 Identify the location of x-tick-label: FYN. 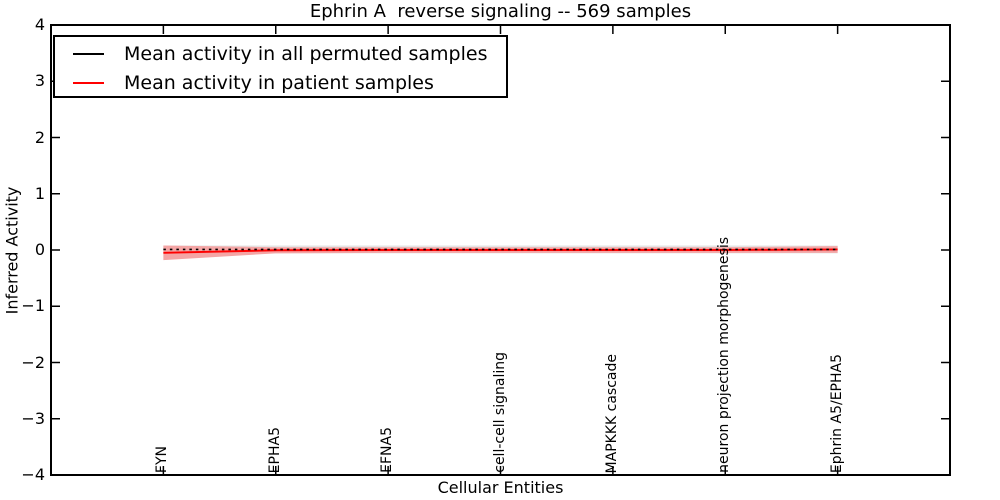
(162, 459).